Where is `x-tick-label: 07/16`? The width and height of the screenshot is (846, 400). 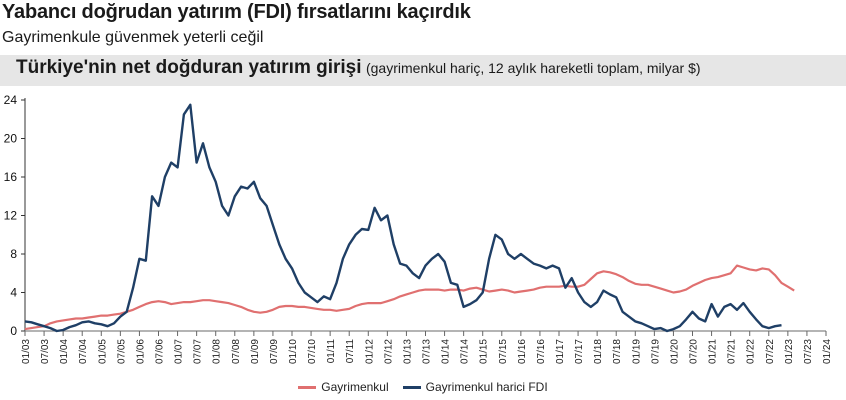 x-tick-label: 07/16 is located at coordinates (541, 351).